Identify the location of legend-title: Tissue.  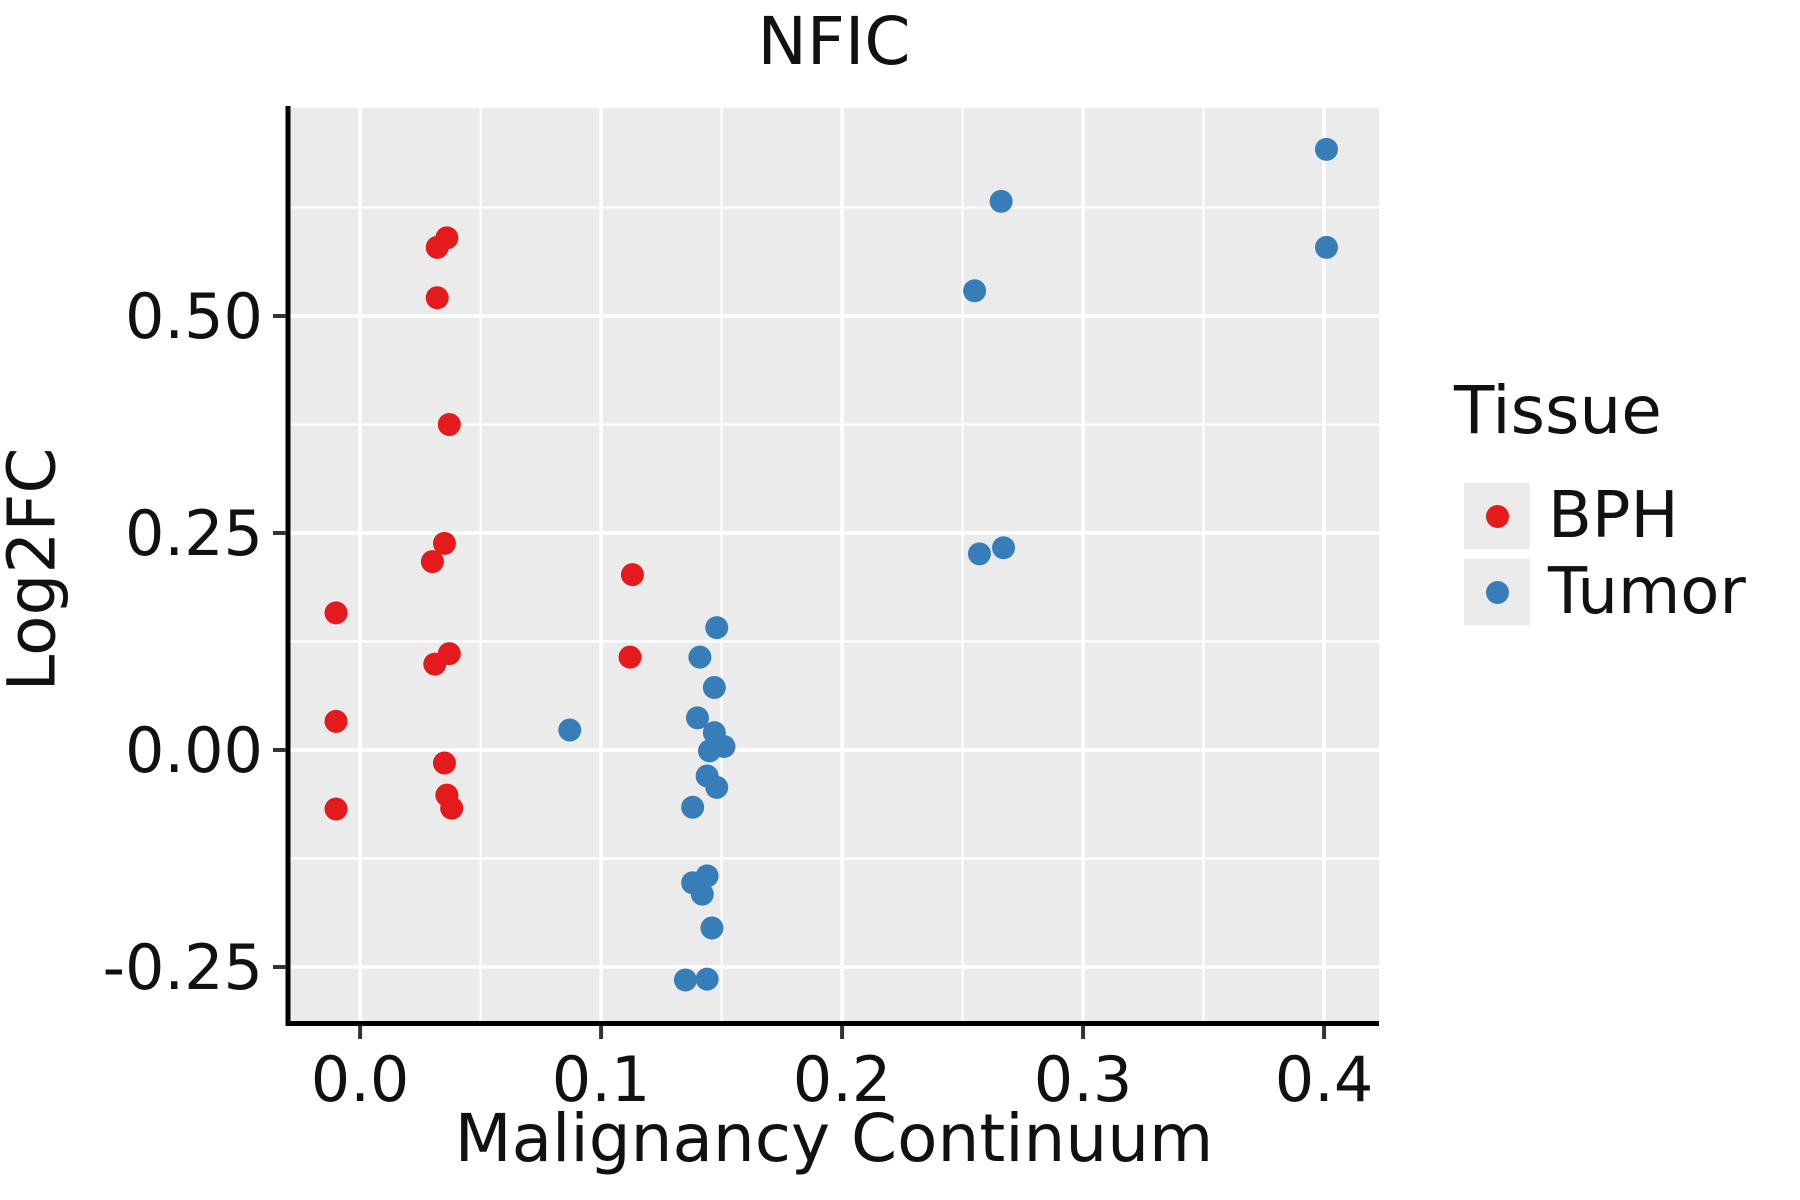
(1558, 410).